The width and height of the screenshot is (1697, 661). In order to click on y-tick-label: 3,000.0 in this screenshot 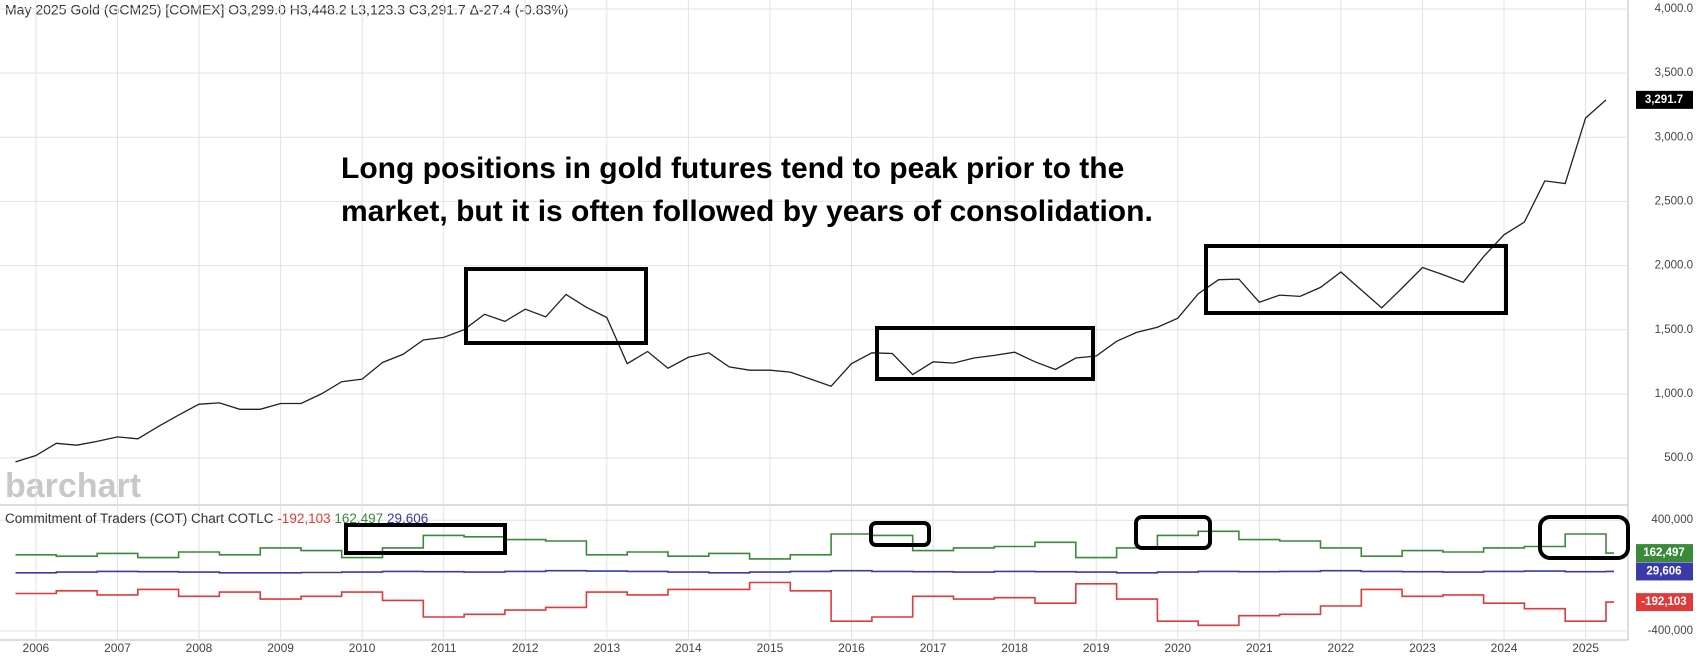, I will do `click(1674, 137)`.